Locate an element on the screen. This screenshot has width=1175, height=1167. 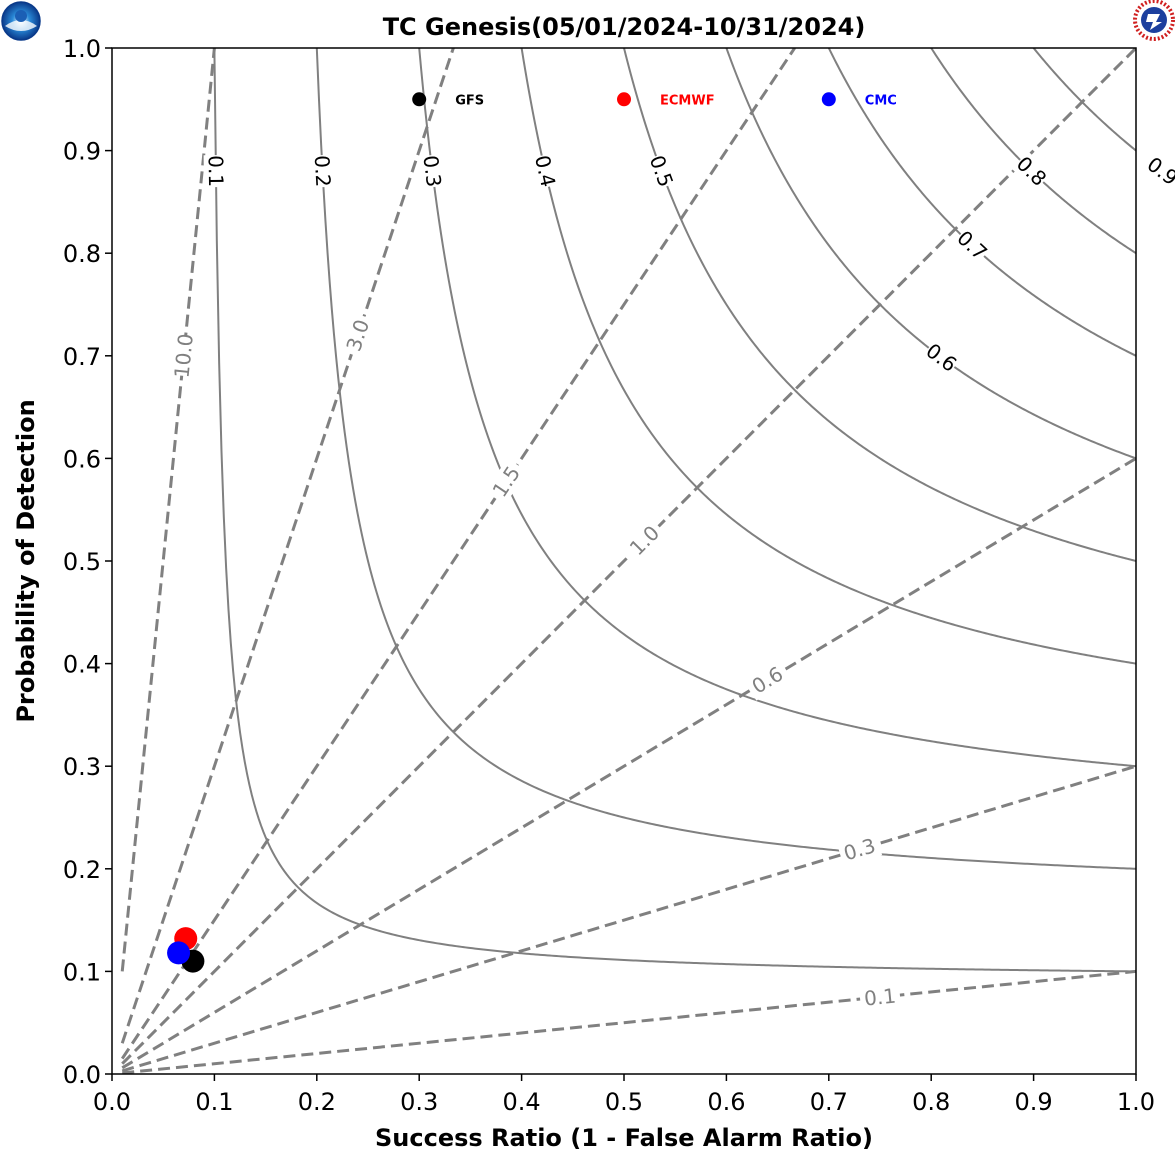
csi-contour-label: 0.4 is located at coordinates (545, 171).